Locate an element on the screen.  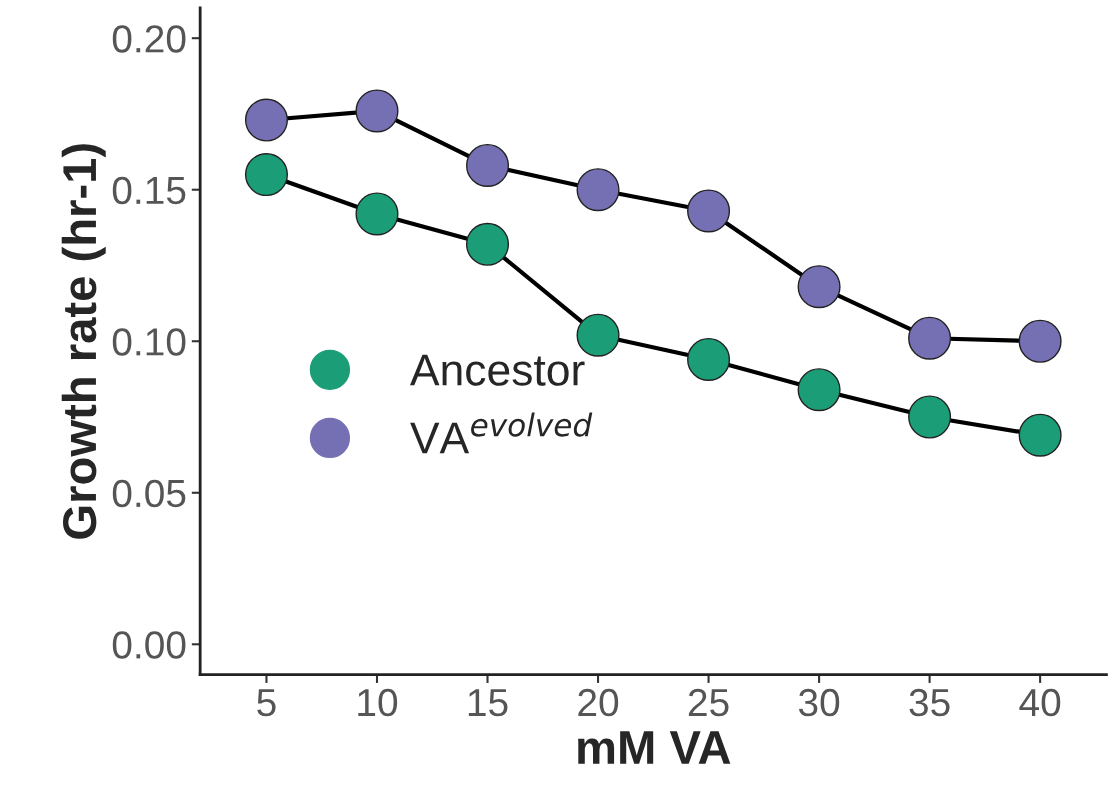
x-tick-label: 25 is located at coordinates (708, 702).